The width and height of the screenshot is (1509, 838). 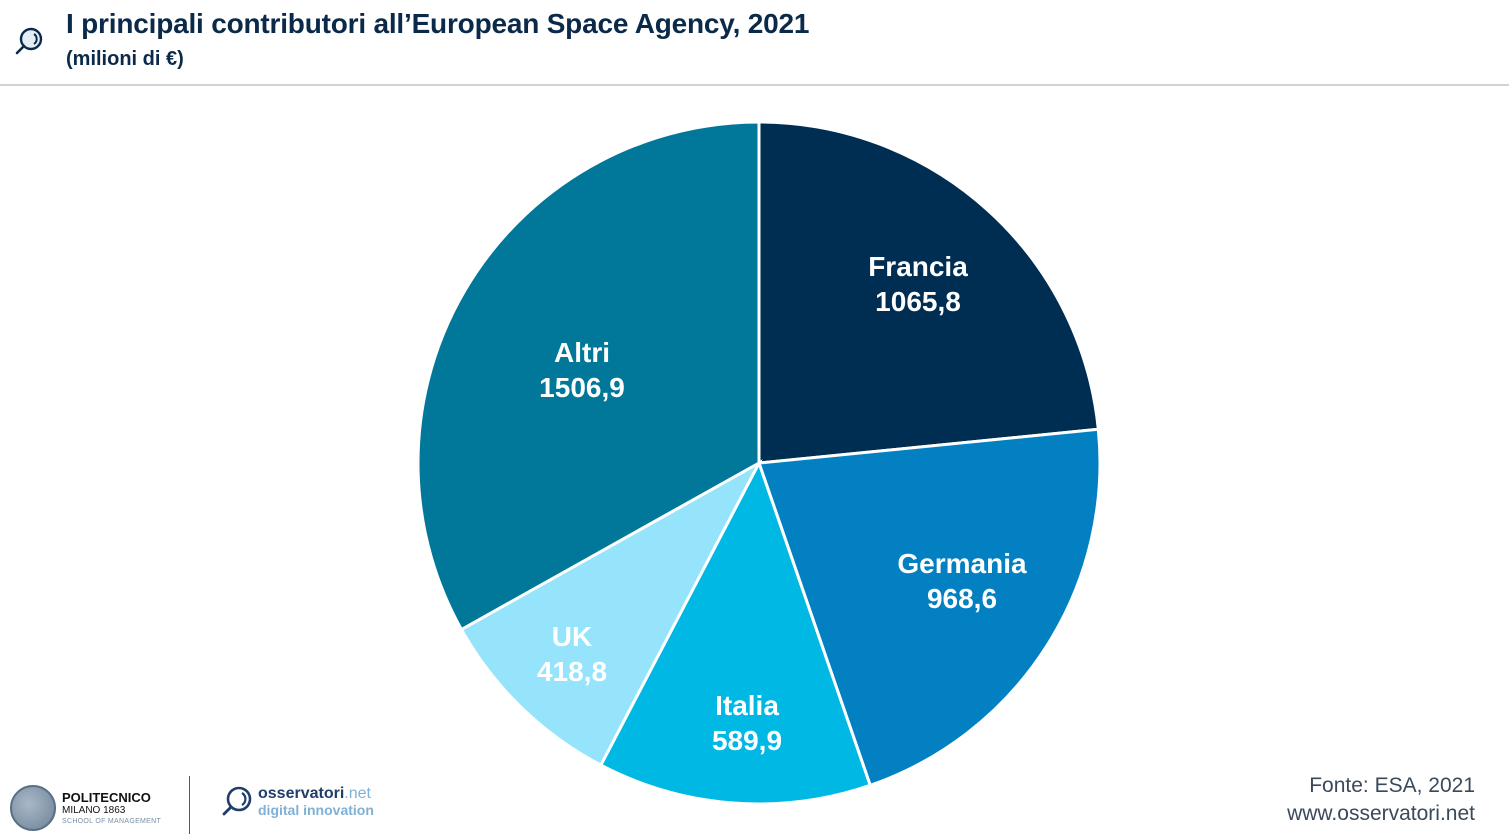 What do you see at coordinates (572, 636) in the screenshot?
I see `slice-label-uk: UK` at bounding box center [572, 636].